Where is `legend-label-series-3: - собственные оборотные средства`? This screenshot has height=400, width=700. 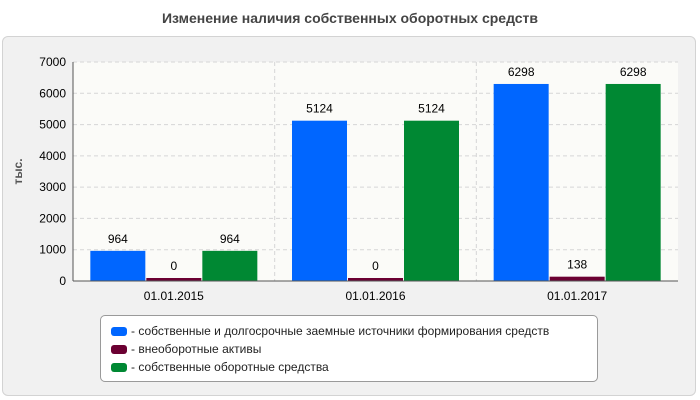 legend-label-series-3: - собственные оборотные средства is located at coordinates (230, 367).